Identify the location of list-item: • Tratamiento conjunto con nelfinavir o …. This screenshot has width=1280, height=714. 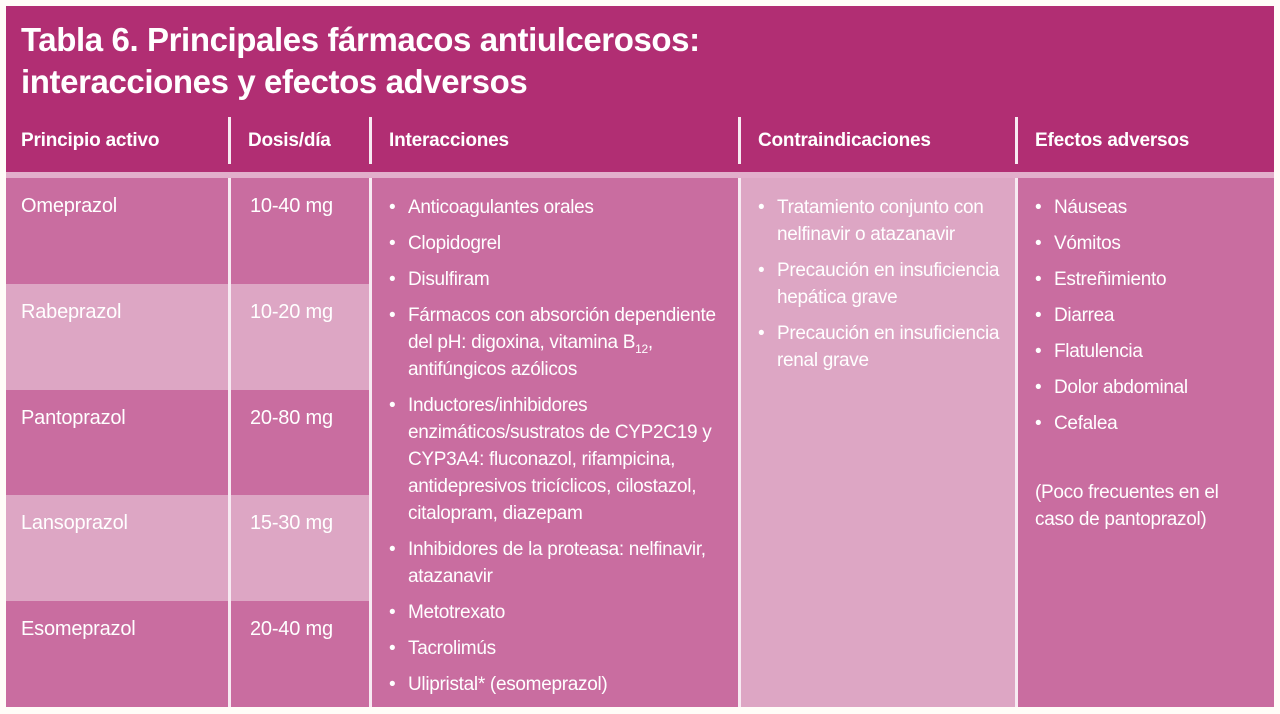
(882, 221).